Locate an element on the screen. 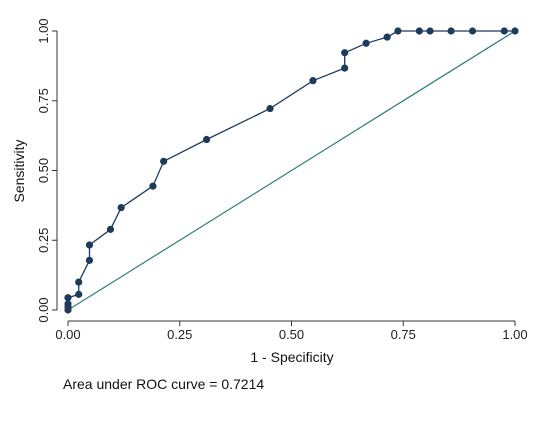  x-tick-label: 1.00 is located at coordinates (514, 334).